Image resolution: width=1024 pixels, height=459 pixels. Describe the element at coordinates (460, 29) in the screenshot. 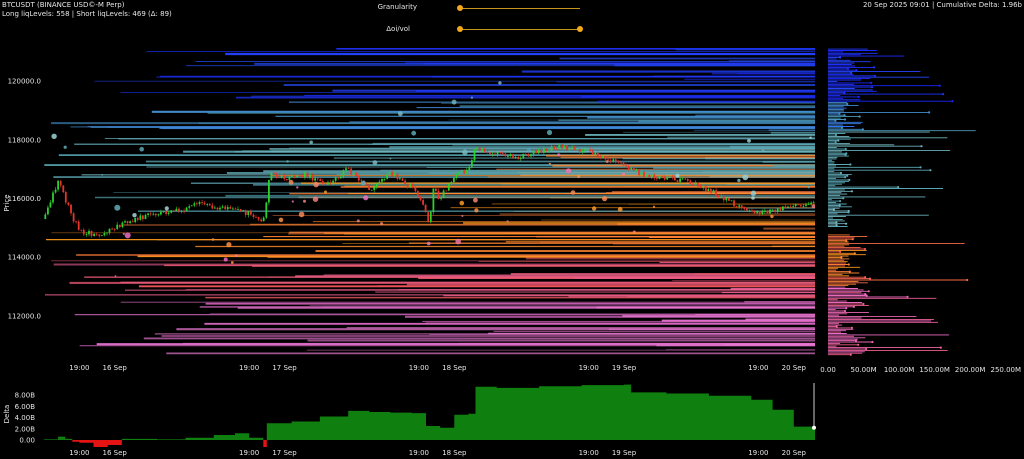

I see `oivol-slider-min-handle` at that location.